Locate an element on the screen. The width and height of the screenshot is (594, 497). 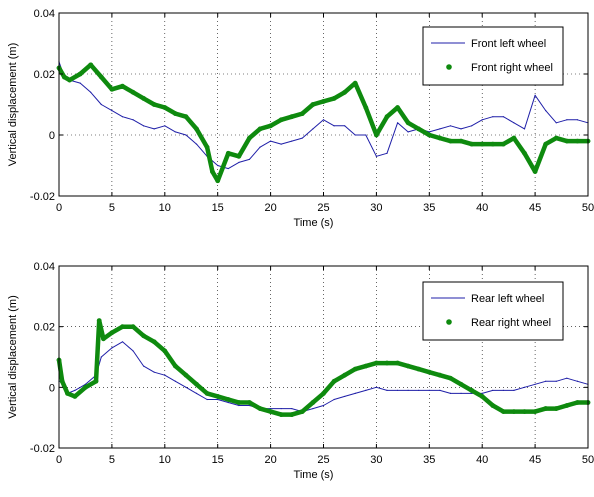
x-tick-label: 45 is located at coordinates (535, 208).